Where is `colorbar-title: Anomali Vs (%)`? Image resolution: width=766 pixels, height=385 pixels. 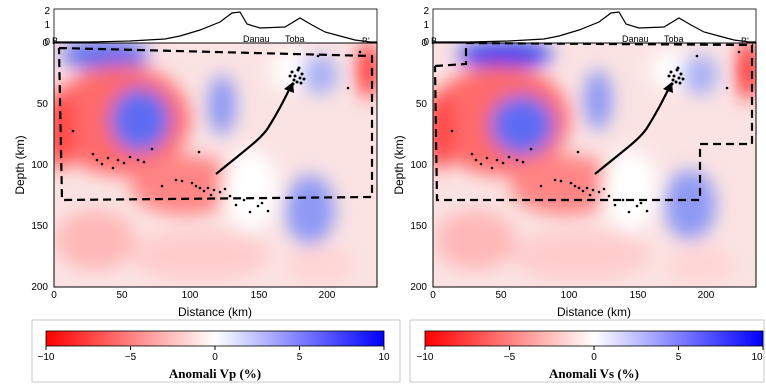 colorbar-title: Anomali Vs (%) is located at coordinates (594, 373).